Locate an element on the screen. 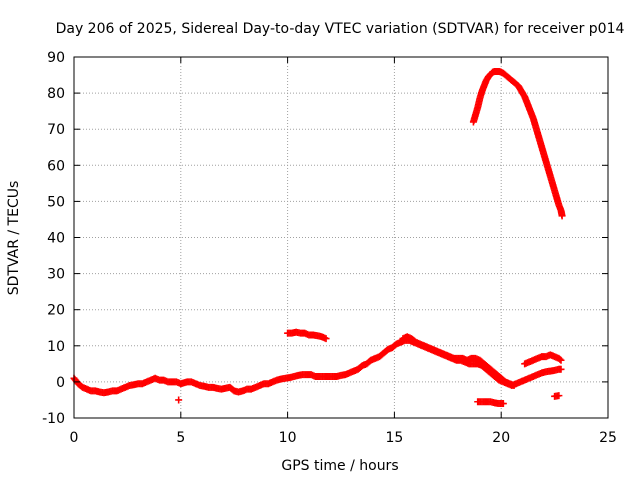 This screenshot has width=640, height=480. y-tick-label: 30 is located at coordinates (56, 275).